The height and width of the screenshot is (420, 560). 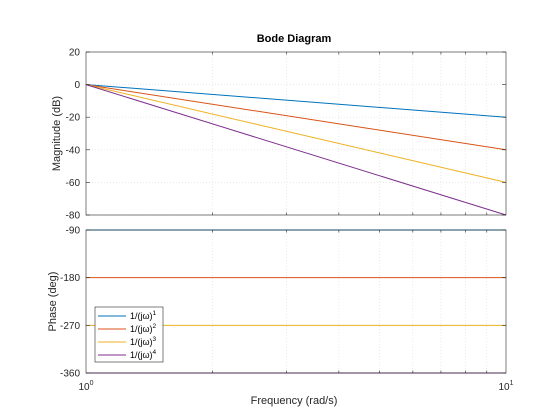 What do you see at coordinates (73, 183) in the screenshot?
I see `y-tick-label: -60` at bounding box center [73, 183].